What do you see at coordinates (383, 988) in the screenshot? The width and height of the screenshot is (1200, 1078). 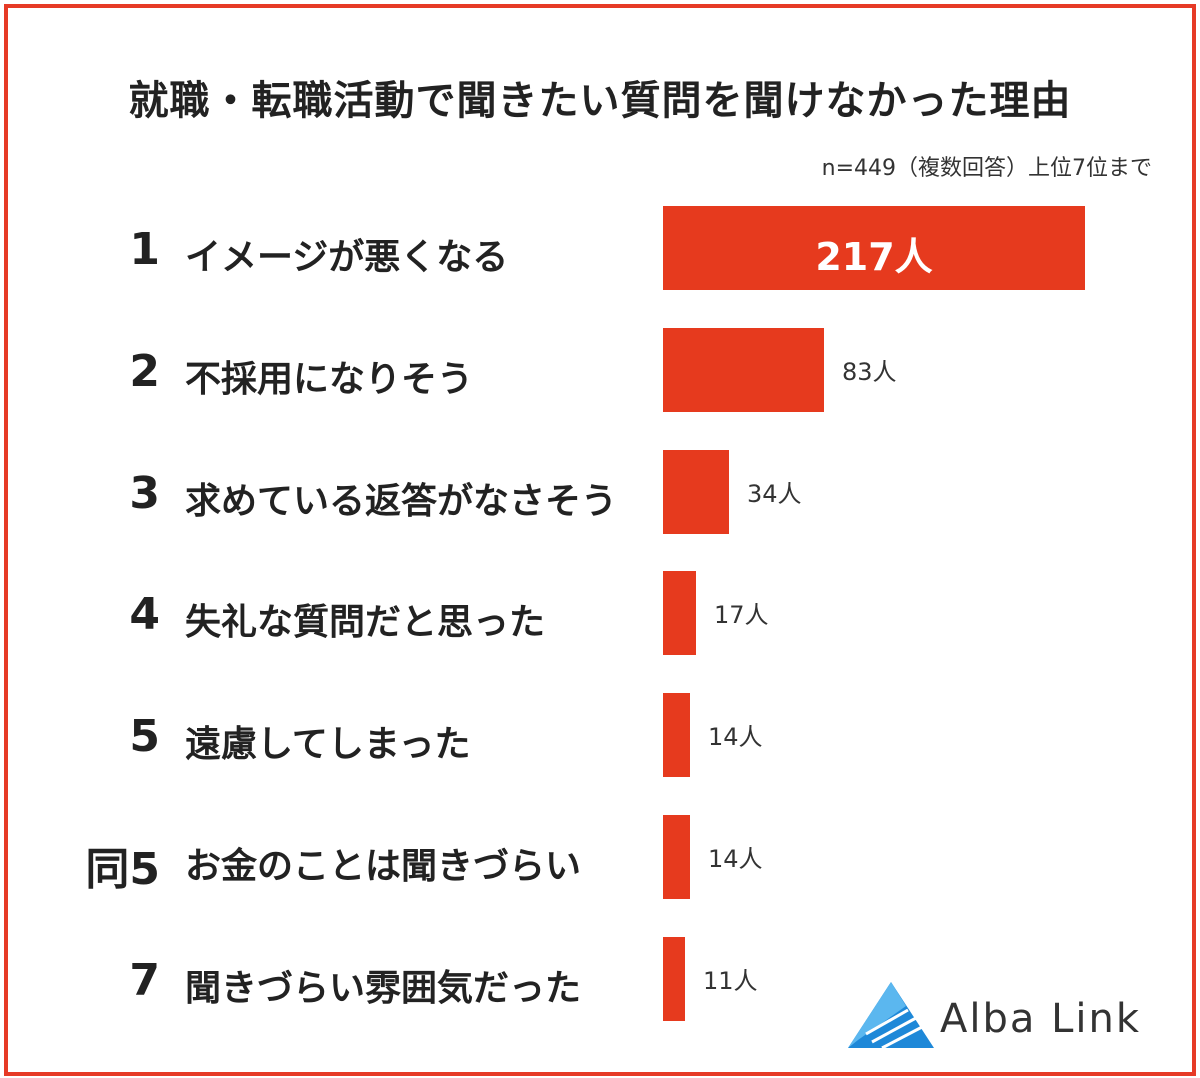 I see `category-label: 聞きづらい雰囲気だった` at bounding box center [383, 988].